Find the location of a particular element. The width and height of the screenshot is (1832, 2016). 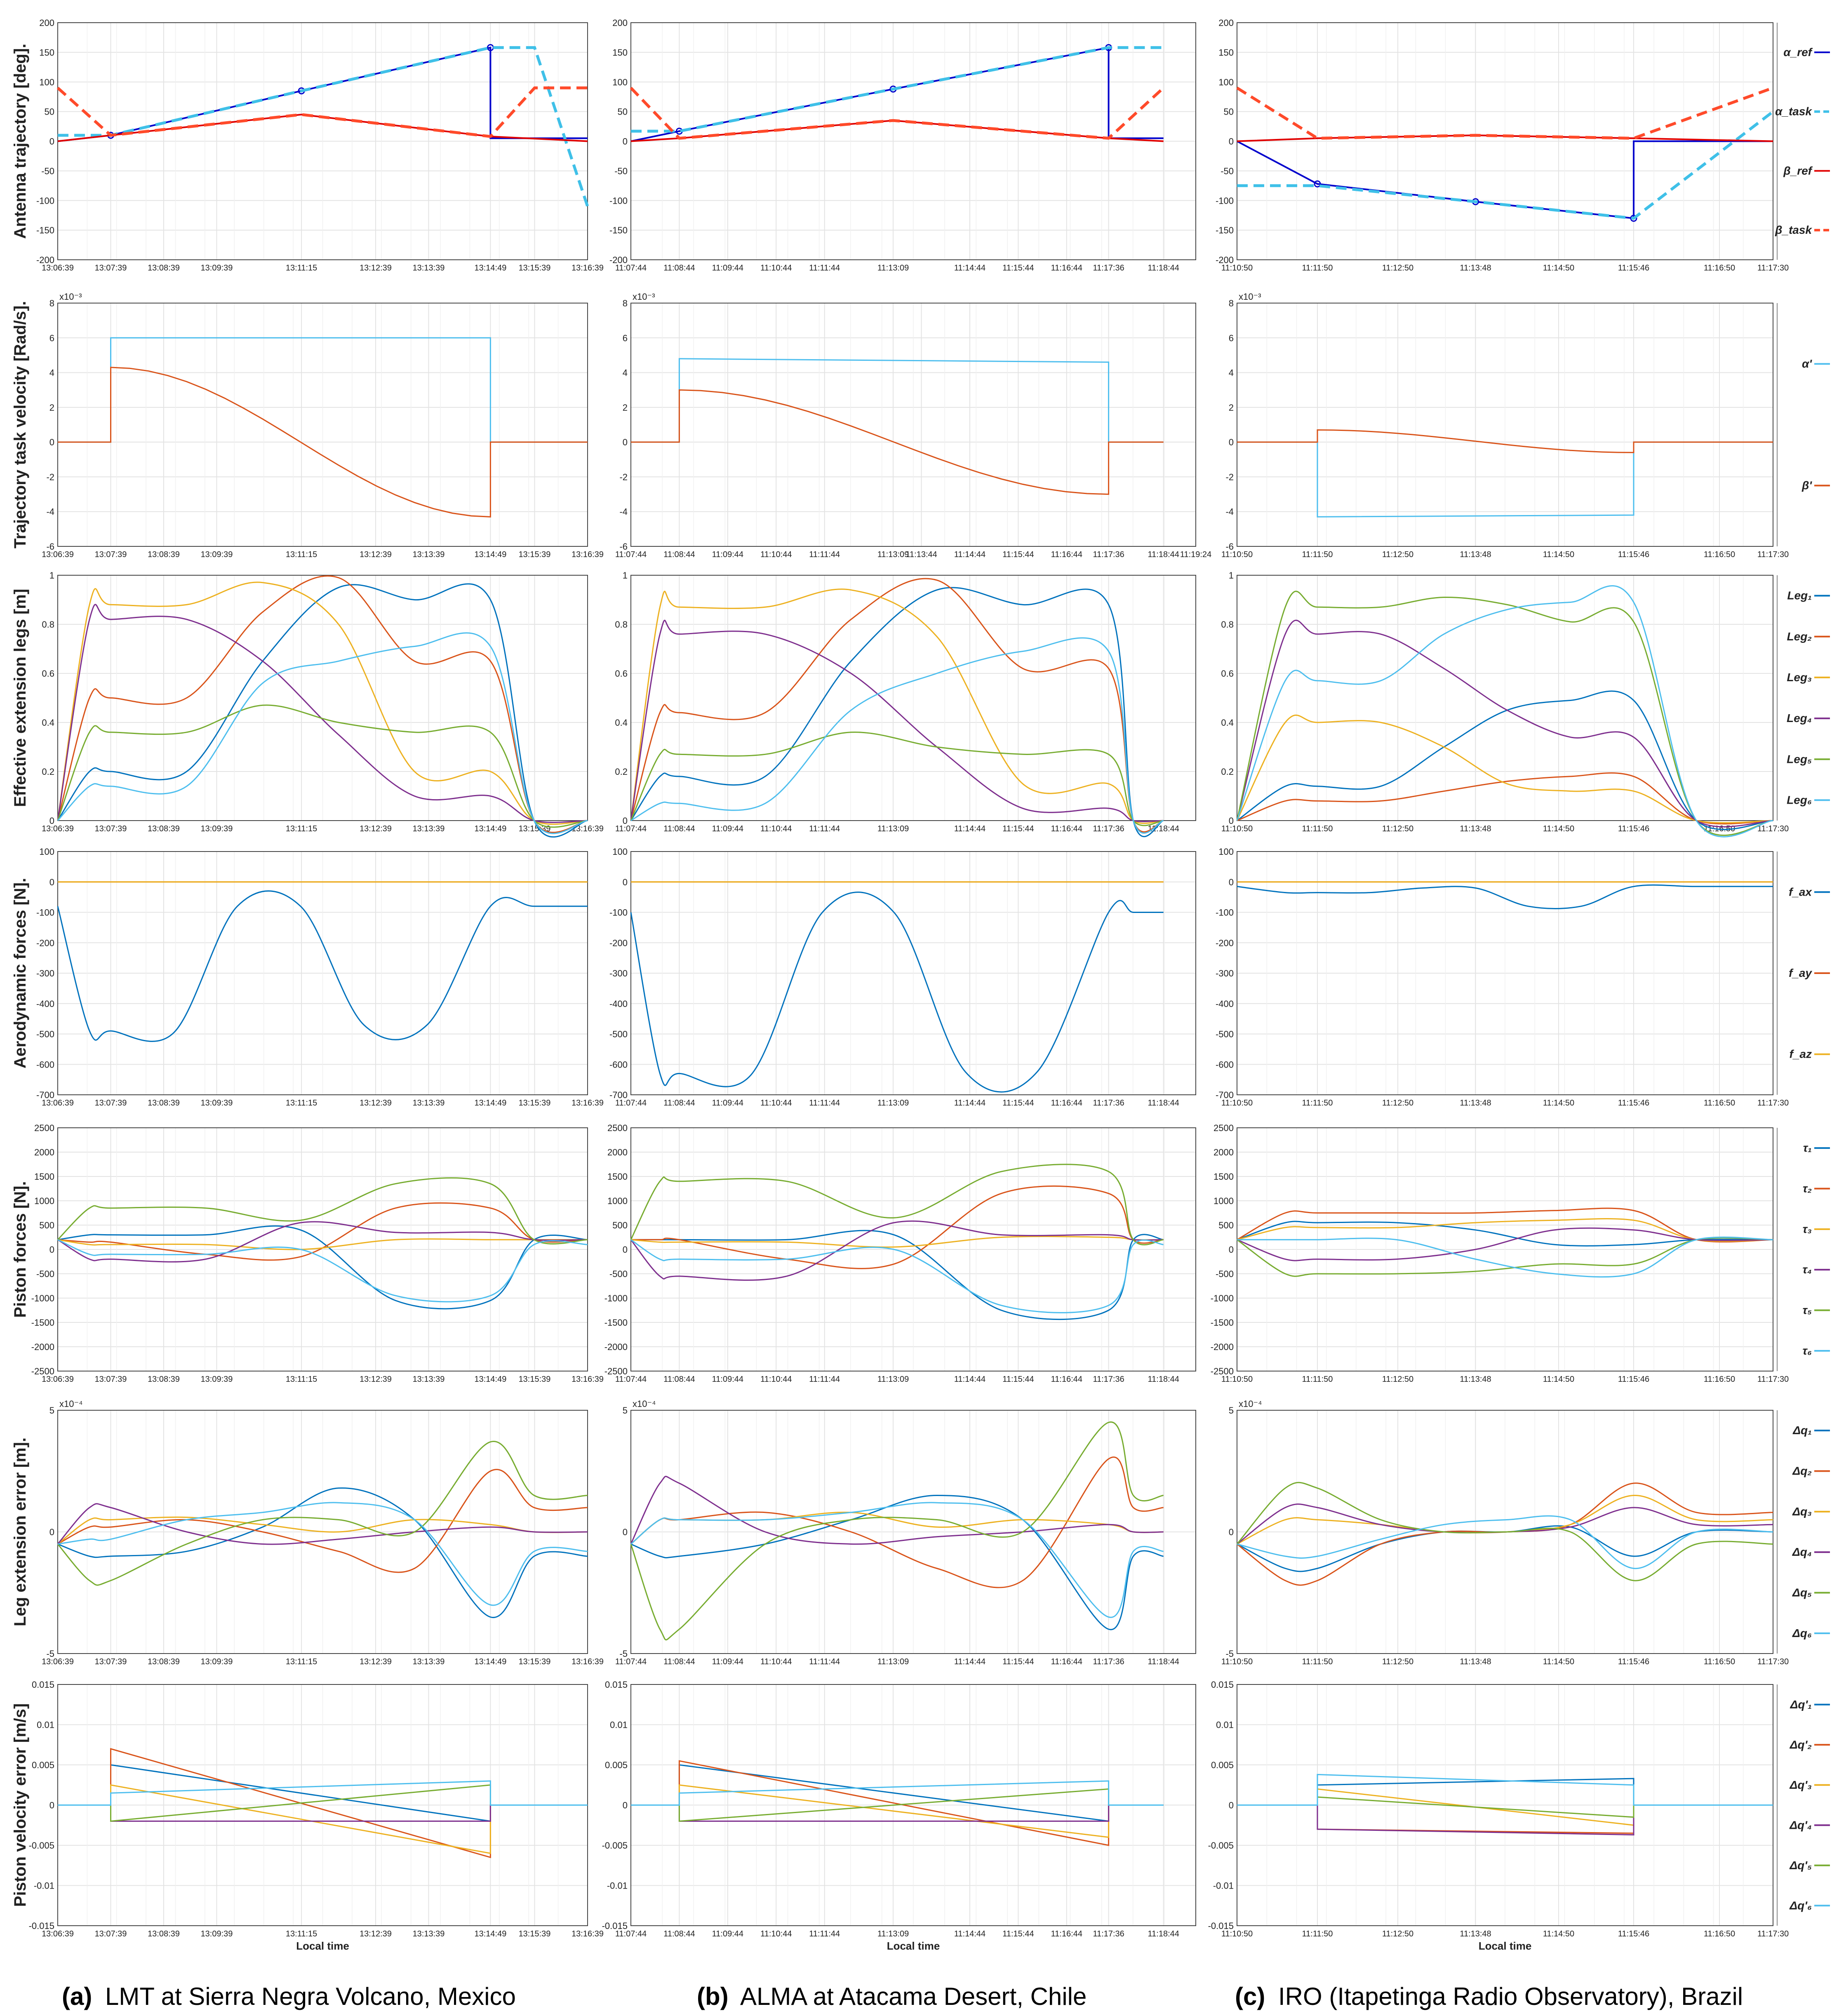

legend: Leg₁ Leg₂ Leg₃ Leg₄ Leg₅ Leg₆ is located at coordinates (1803, 698).